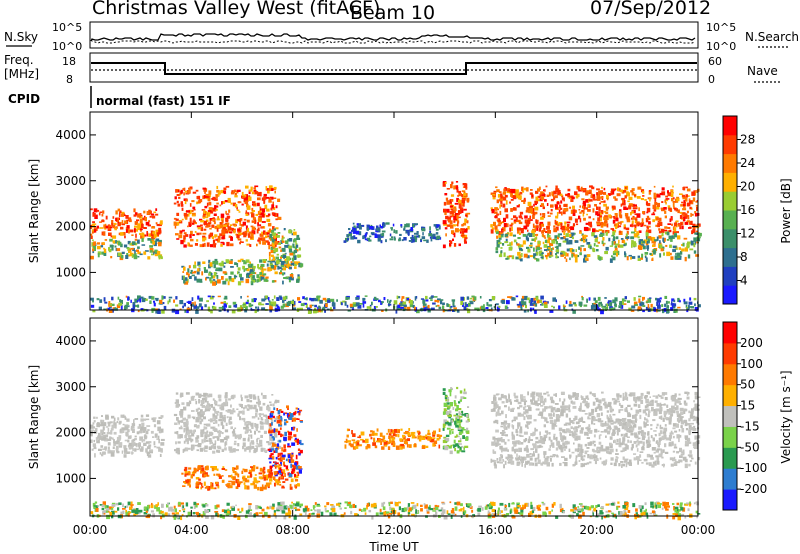  Describe the element at coordinates (393, 37) in the screenshot. I see `nsky-trace` at that location.